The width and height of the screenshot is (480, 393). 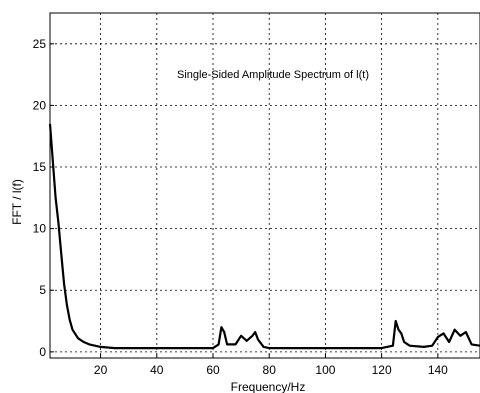 What do you see at coordinates (157, 370) in the screenshot?
I see `x-tick-label: 40` at bounding box center [157, 370].